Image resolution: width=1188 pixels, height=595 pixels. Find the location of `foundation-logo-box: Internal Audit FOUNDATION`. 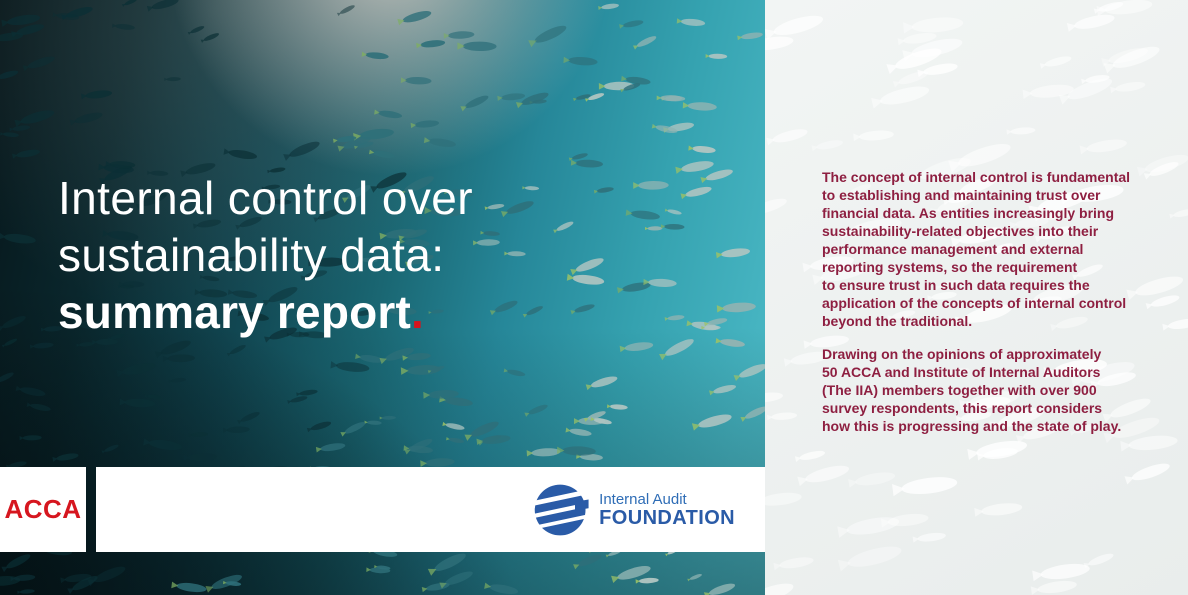

foundation-logo-box: Internal Audit FOUNDATION is located at coordinates (430, 509).